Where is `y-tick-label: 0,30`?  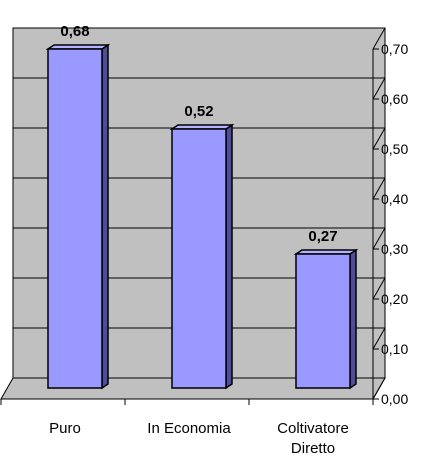
y-tick-label: 0,30 is located at coordinates (394, 249).